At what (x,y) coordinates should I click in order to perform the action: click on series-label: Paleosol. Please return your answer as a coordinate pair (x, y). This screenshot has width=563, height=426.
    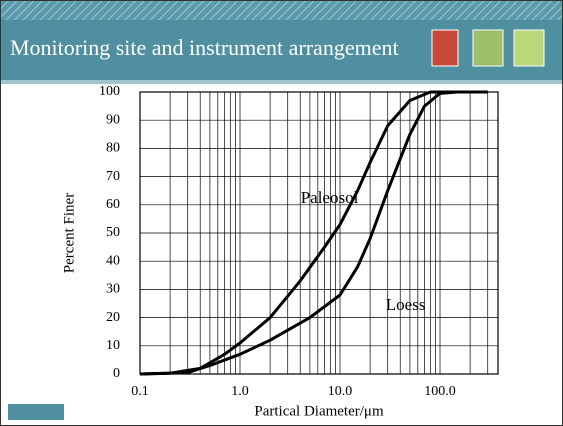
    Looking at the image, I should click on (330, 197).